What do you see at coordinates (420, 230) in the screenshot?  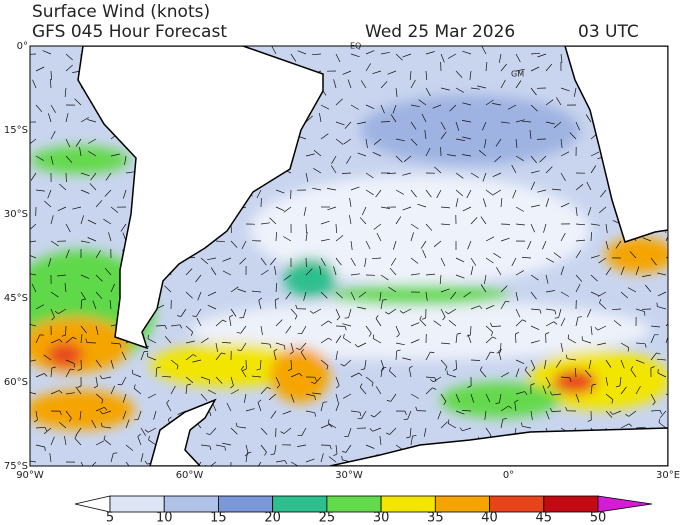 I see `calm-area` at bounding box center [420, 230].